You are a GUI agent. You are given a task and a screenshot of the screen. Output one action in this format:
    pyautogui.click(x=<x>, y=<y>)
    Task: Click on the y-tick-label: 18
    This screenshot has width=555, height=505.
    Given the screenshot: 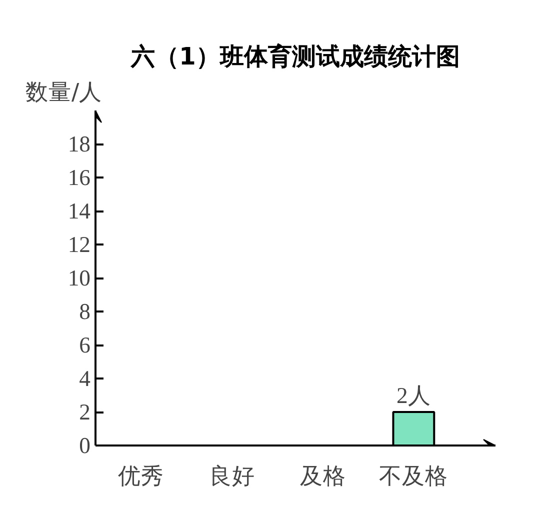 What is the action you would take?
    pyautogui.click(x=79, y=144)
    